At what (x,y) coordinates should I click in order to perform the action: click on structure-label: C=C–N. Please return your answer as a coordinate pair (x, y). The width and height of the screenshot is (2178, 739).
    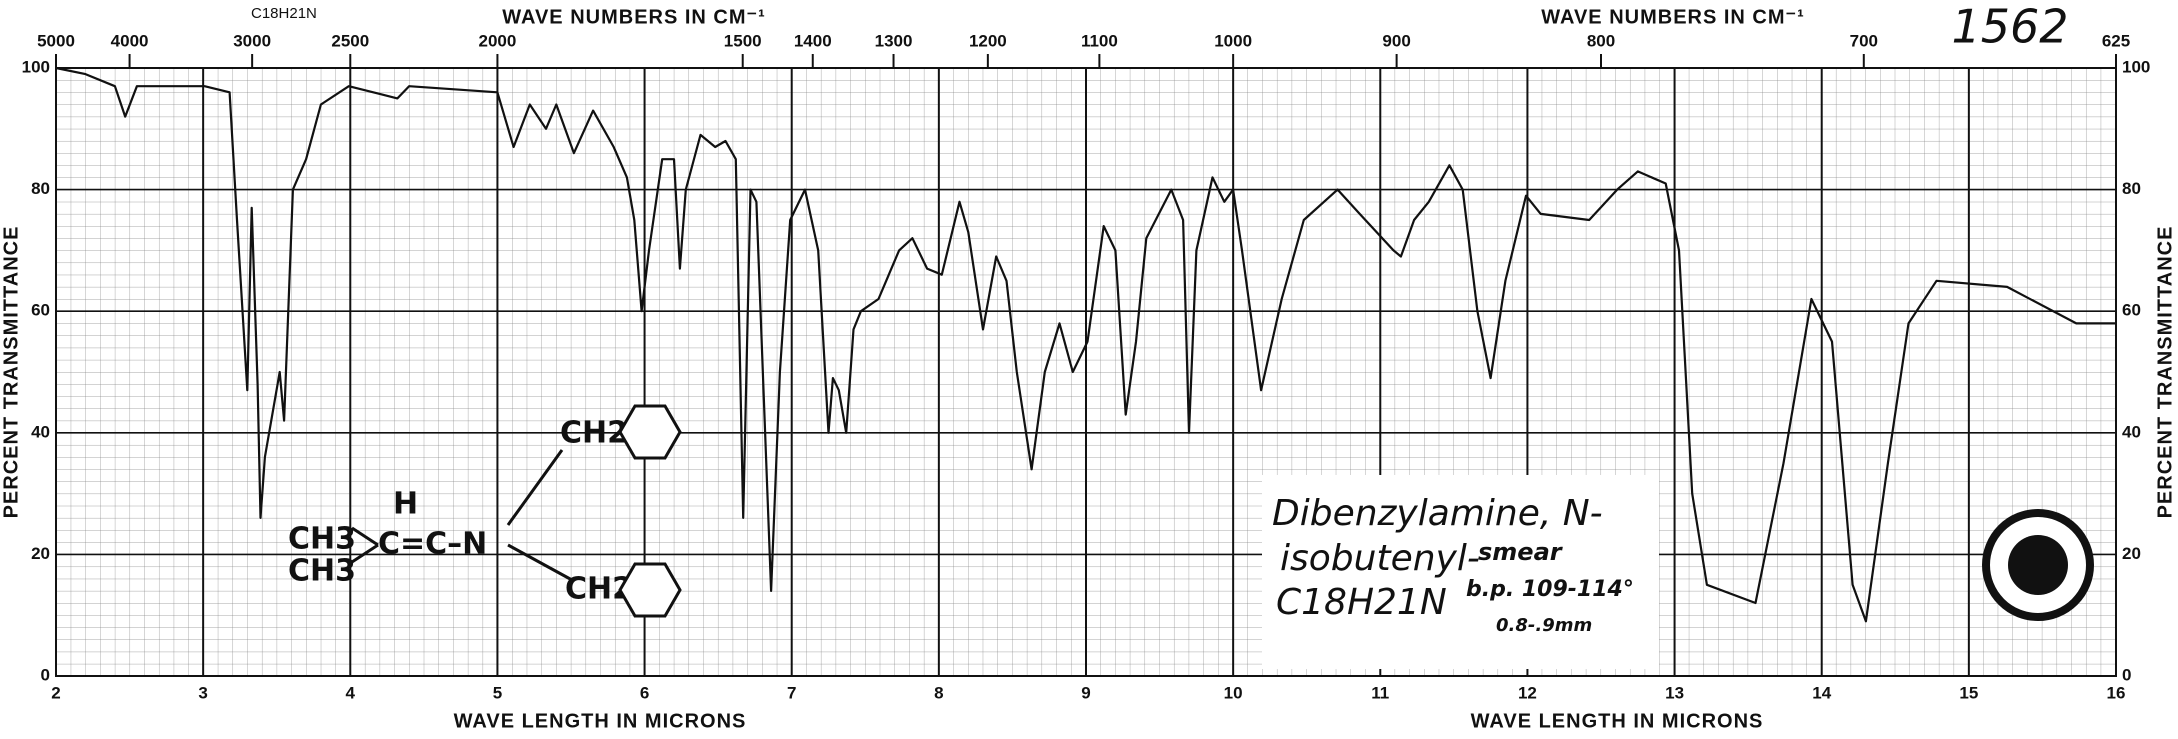
    Looking at the image, I should click on (432, 544).